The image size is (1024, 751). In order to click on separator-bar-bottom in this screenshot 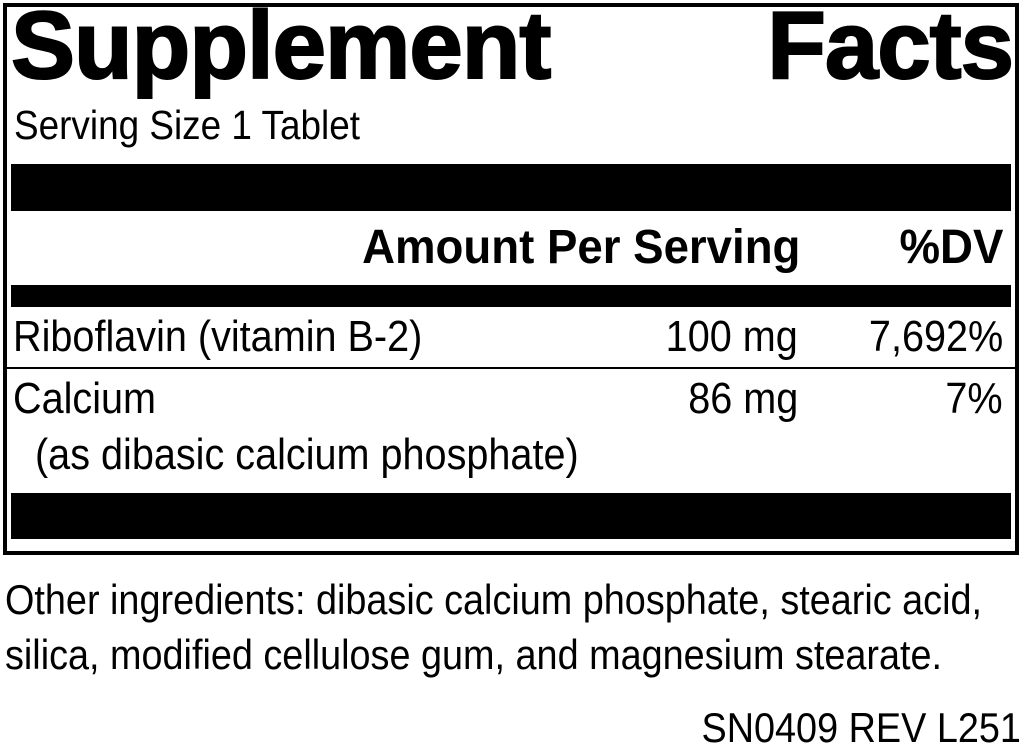, I will do `click(511, 516)`.